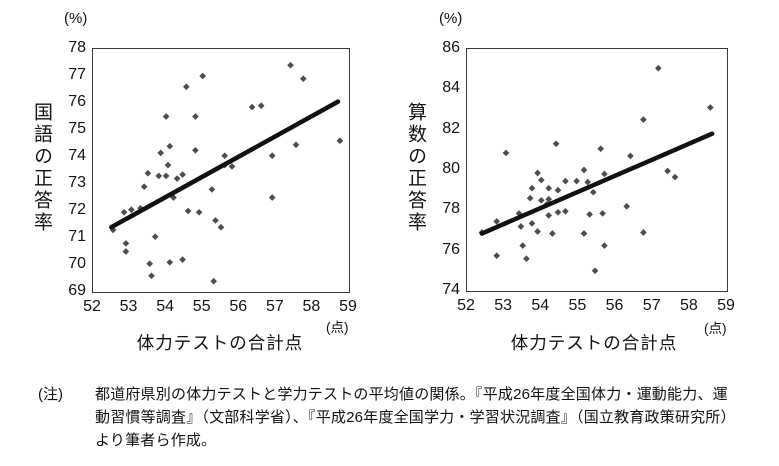 The width and height of the screenshot is (779, 466). Describe the element at coordinates (77, 182) in the screenshot. I see `y-axis-tick-label: 73` at that location.